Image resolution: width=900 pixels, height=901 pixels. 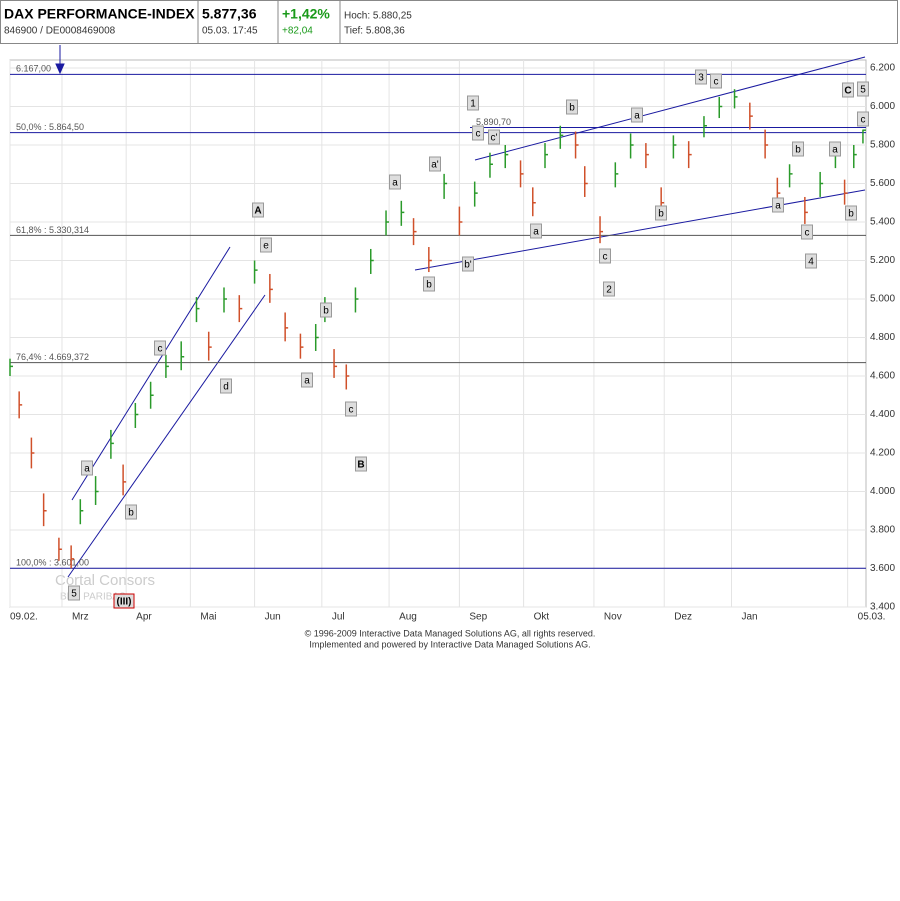 I want to click on wave-label: e, so click(x=266, y=246).